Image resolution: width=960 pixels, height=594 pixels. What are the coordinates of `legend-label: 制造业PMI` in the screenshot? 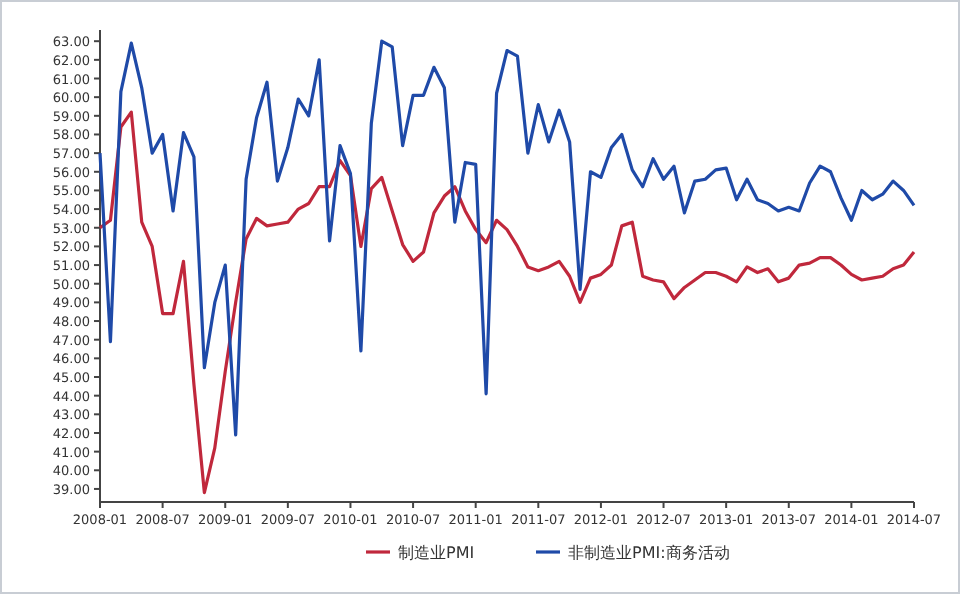 It's located at (436, 553).